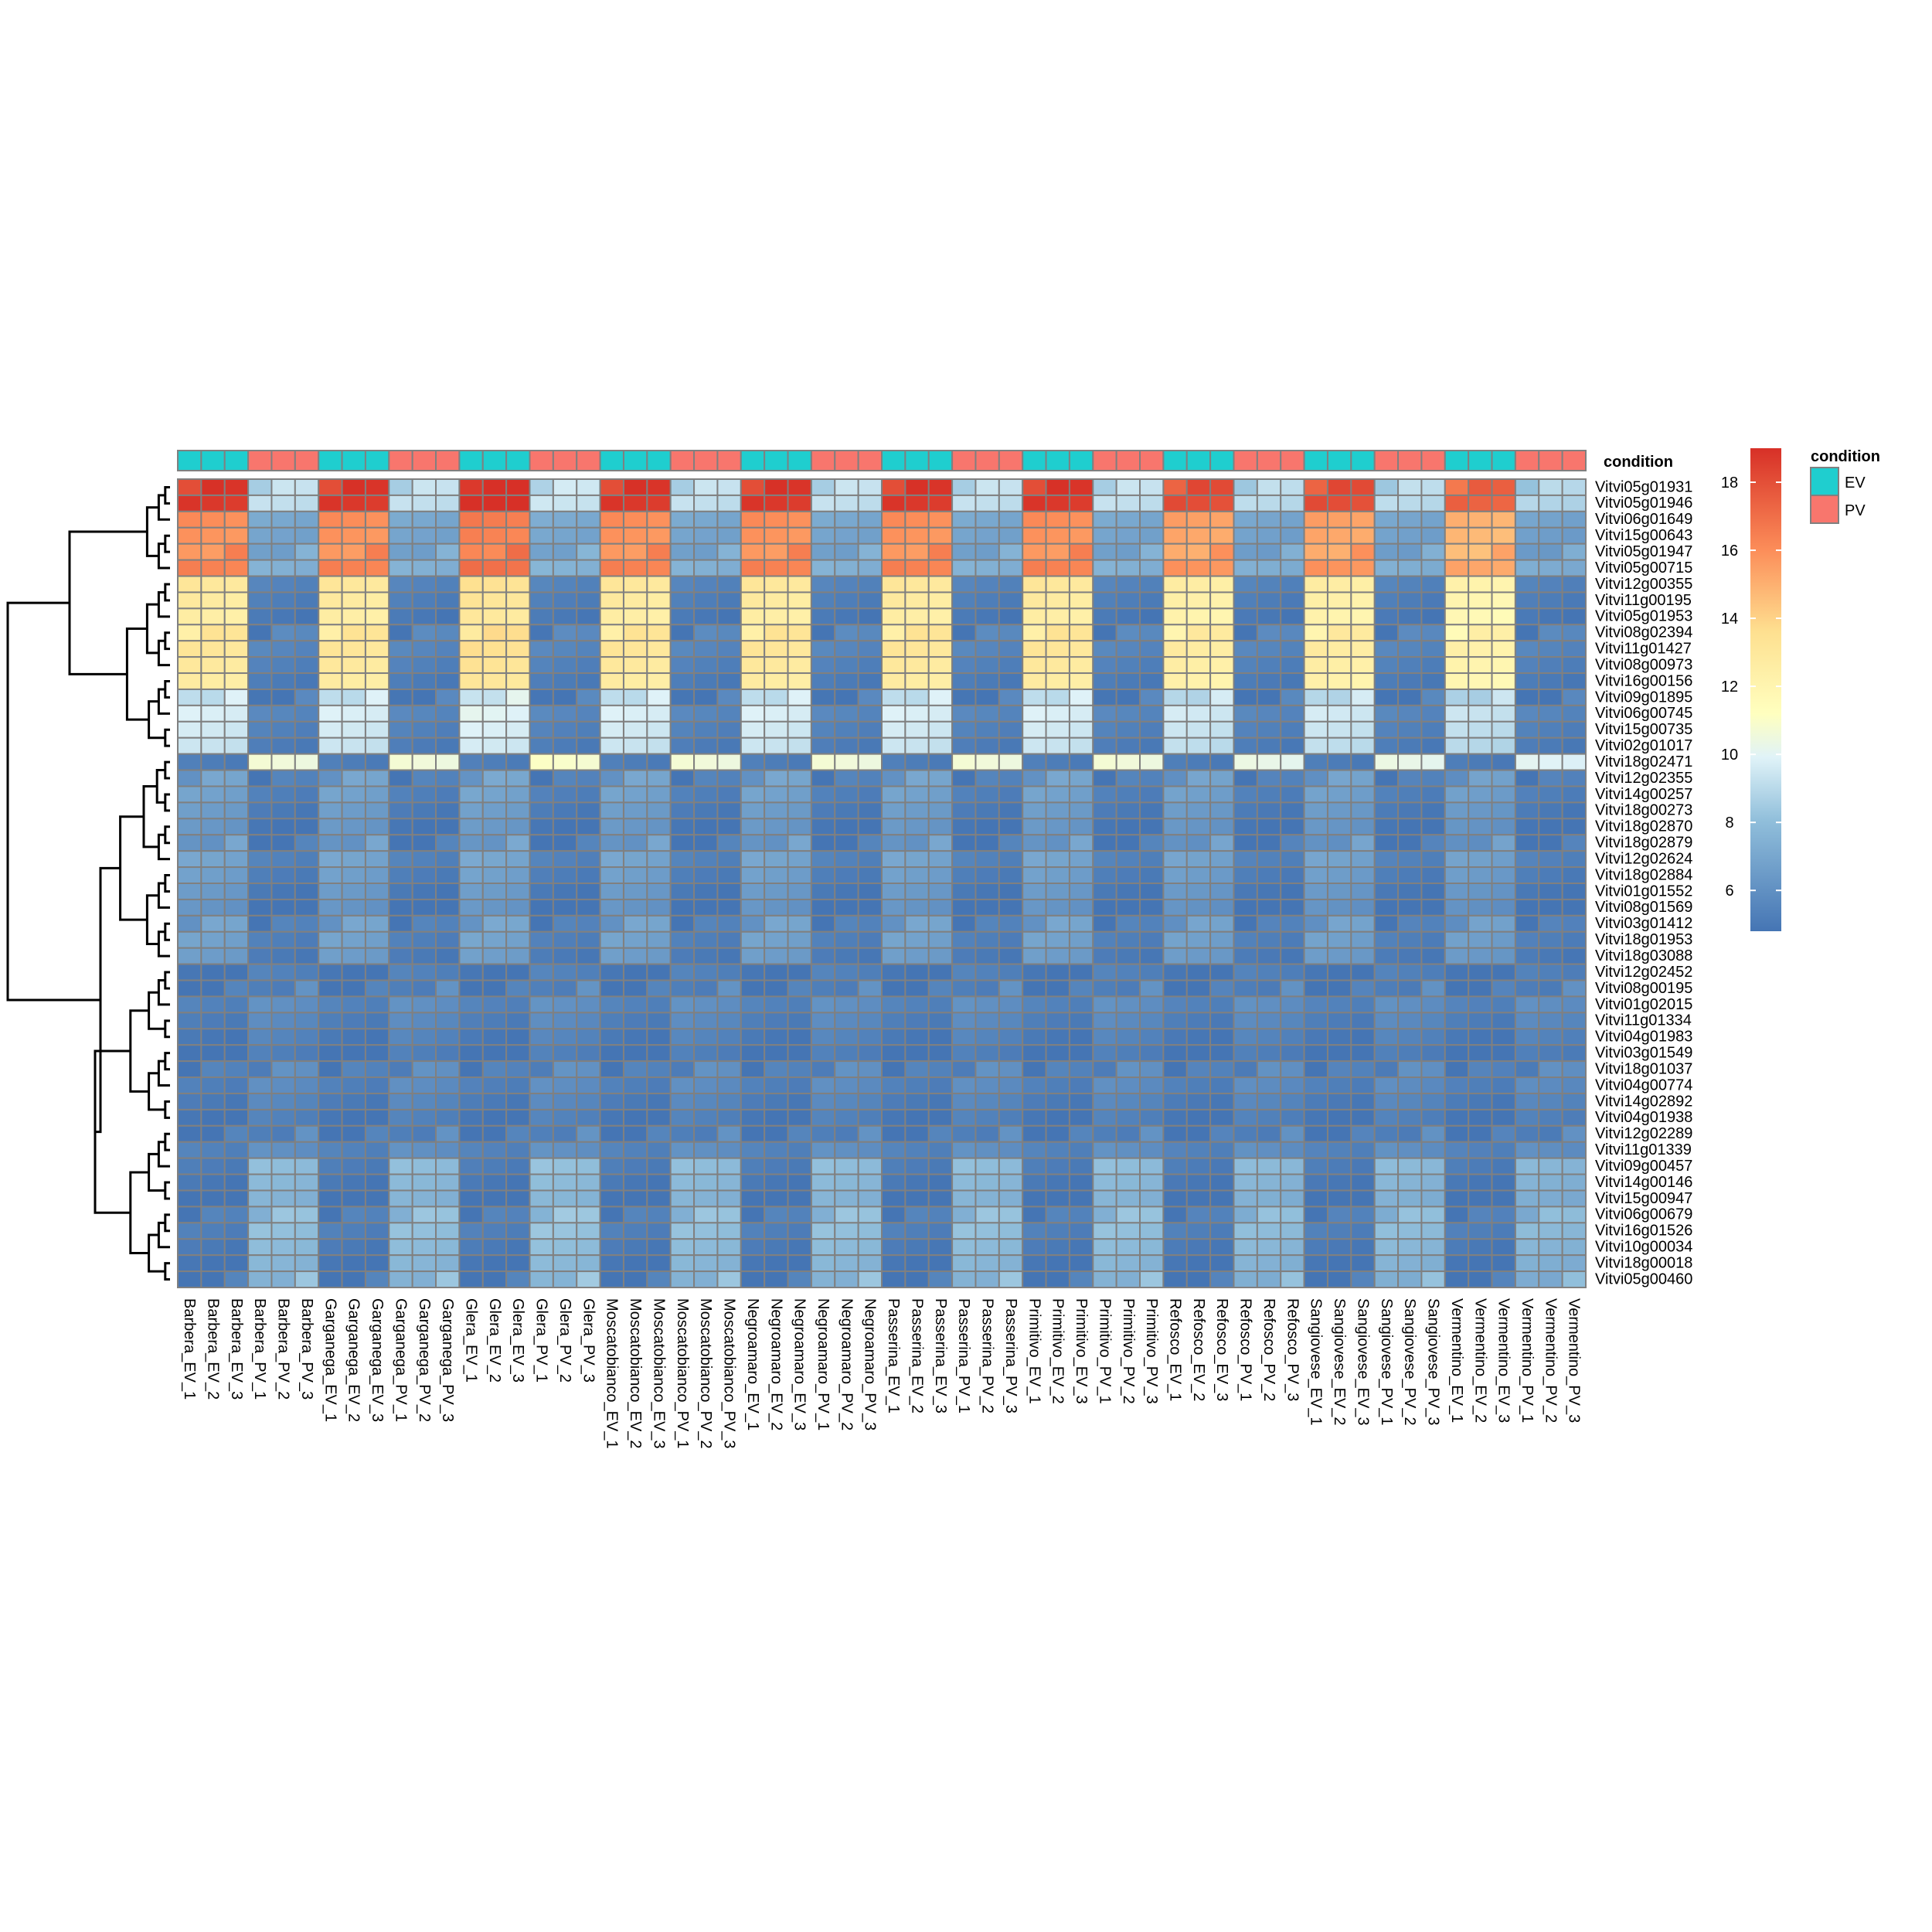 This screenshot has width=1932, height=1932. Describe the element at coordinates (1433, 1362) in the screenshot. I see `sample-label: Sangiovese_PV_3` at that location.